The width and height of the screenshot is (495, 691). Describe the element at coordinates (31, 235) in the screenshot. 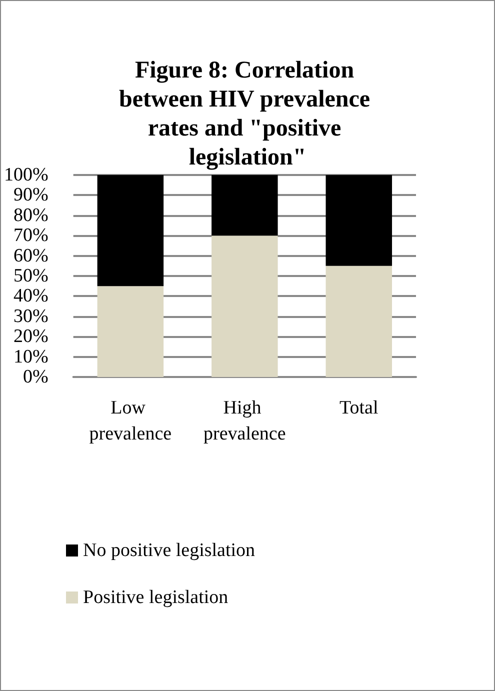

I see `y-tick-label: 70%` at that location.